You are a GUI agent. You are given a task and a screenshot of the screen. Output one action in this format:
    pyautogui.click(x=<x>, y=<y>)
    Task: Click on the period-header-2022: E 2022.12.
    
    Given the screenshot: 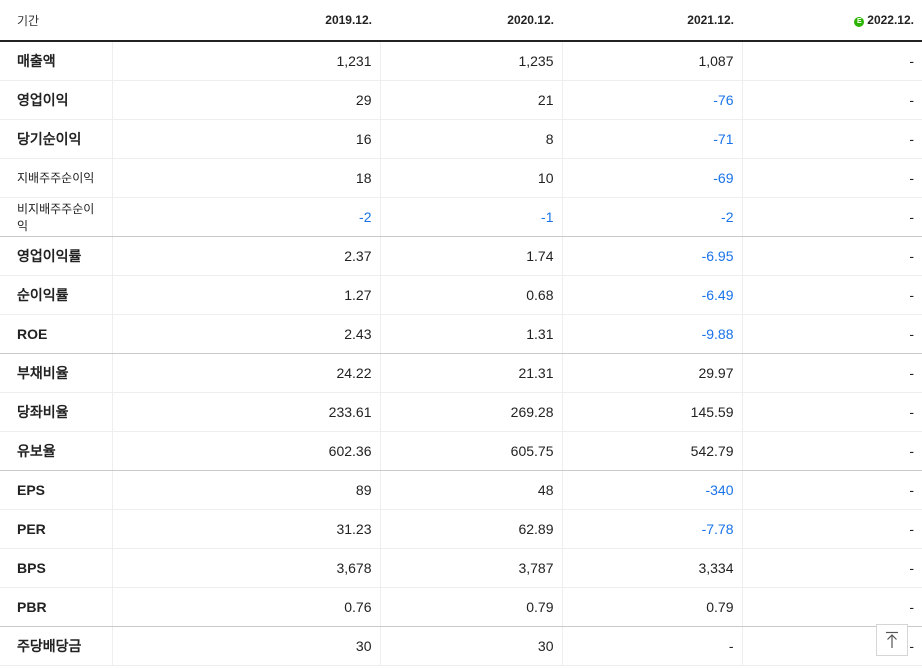 What is the action you would take?
    pyautogui.click(x=832, y=21)
    